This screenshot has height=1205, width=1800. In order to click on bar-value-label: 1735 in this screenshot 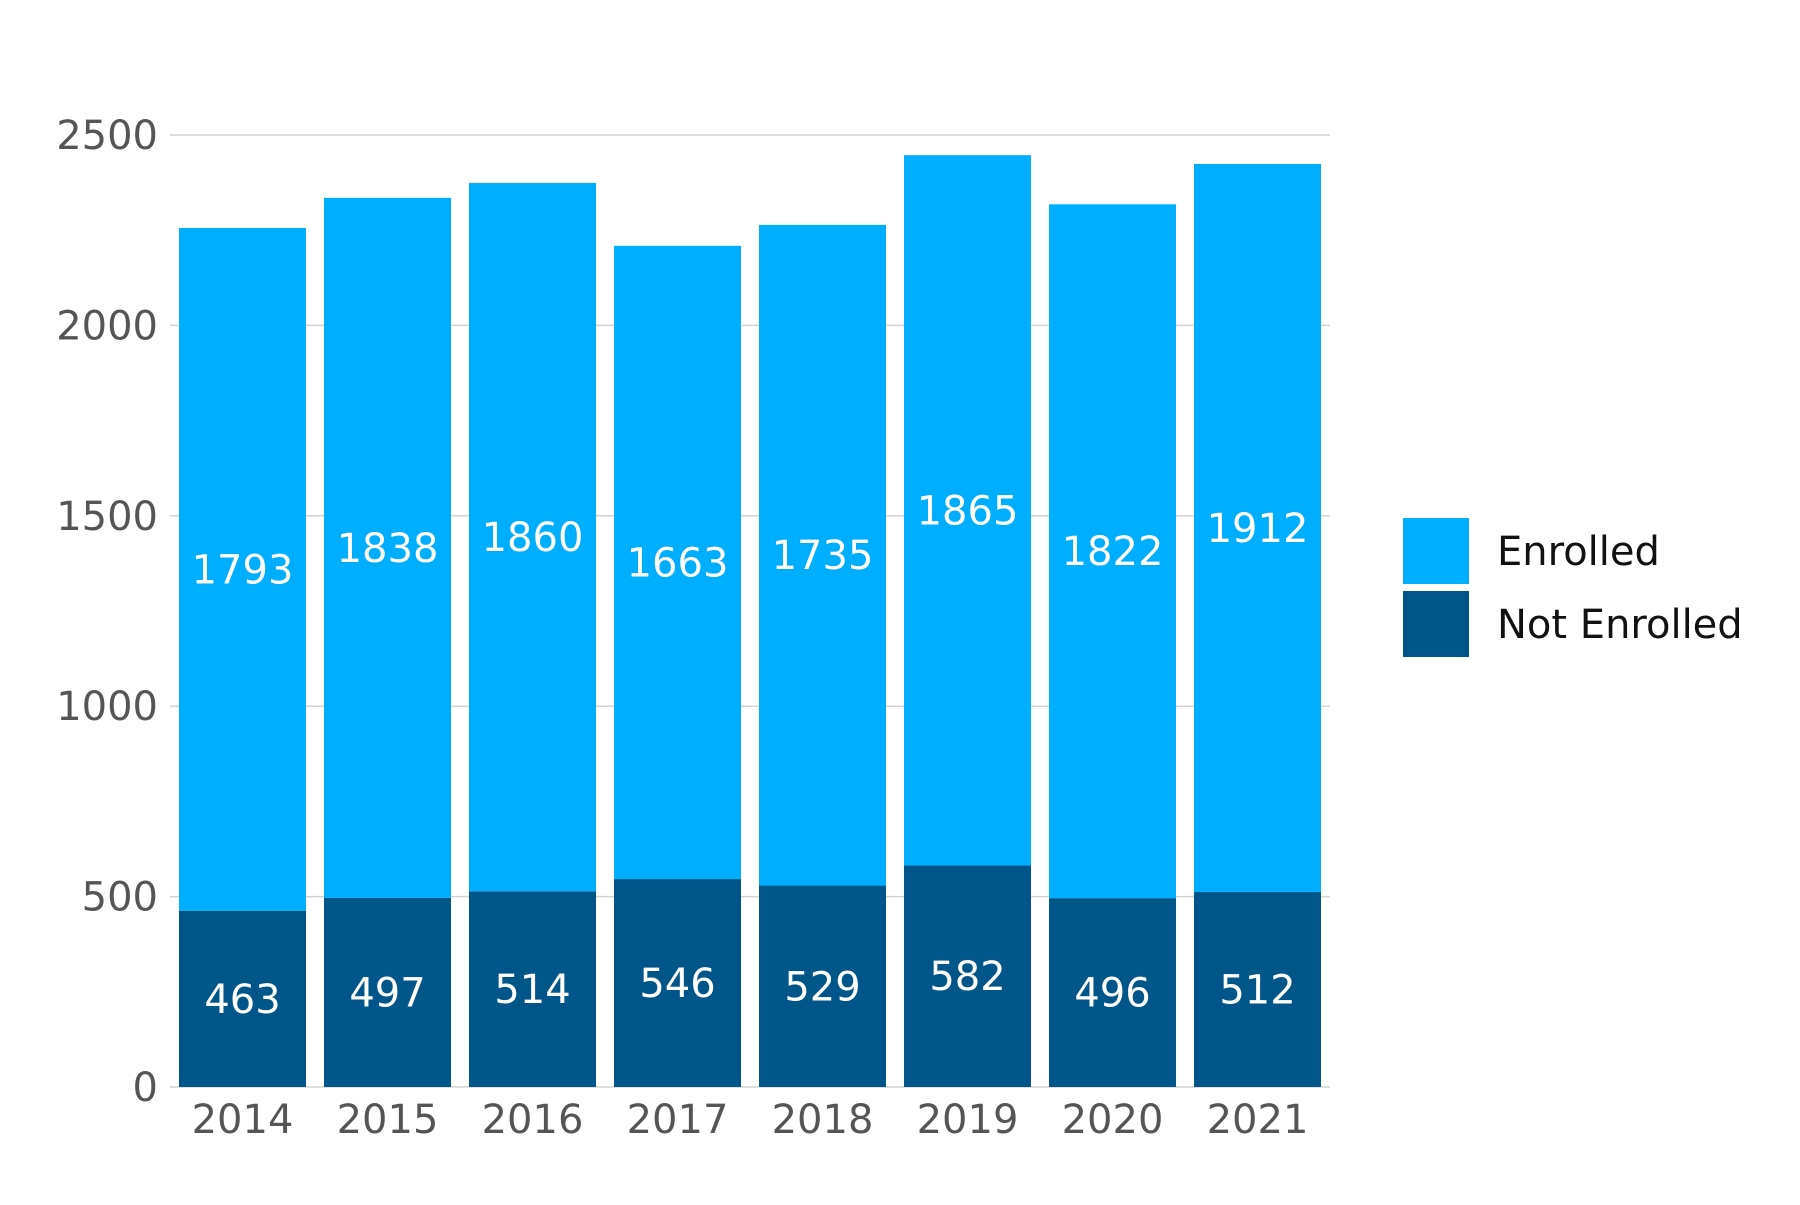, I will do `click(823, 556)`.